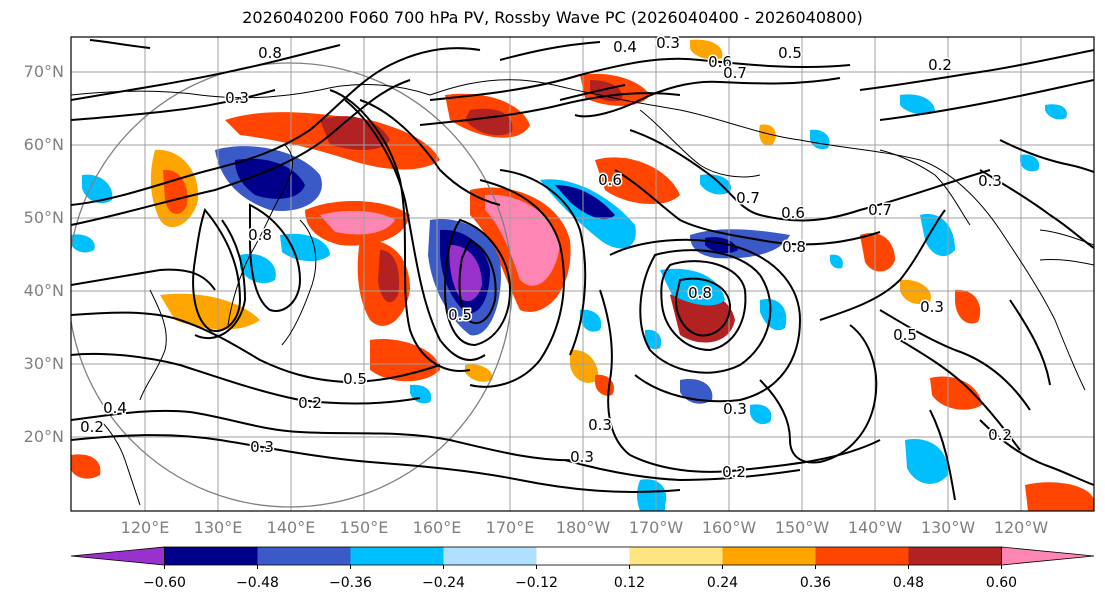 The width and height of the screenshot is (1105, 604). What do you see at coordinates (43, 71) in the screenshot?
I see `latitude-label: 70°N` at bounding box center [43, 71].